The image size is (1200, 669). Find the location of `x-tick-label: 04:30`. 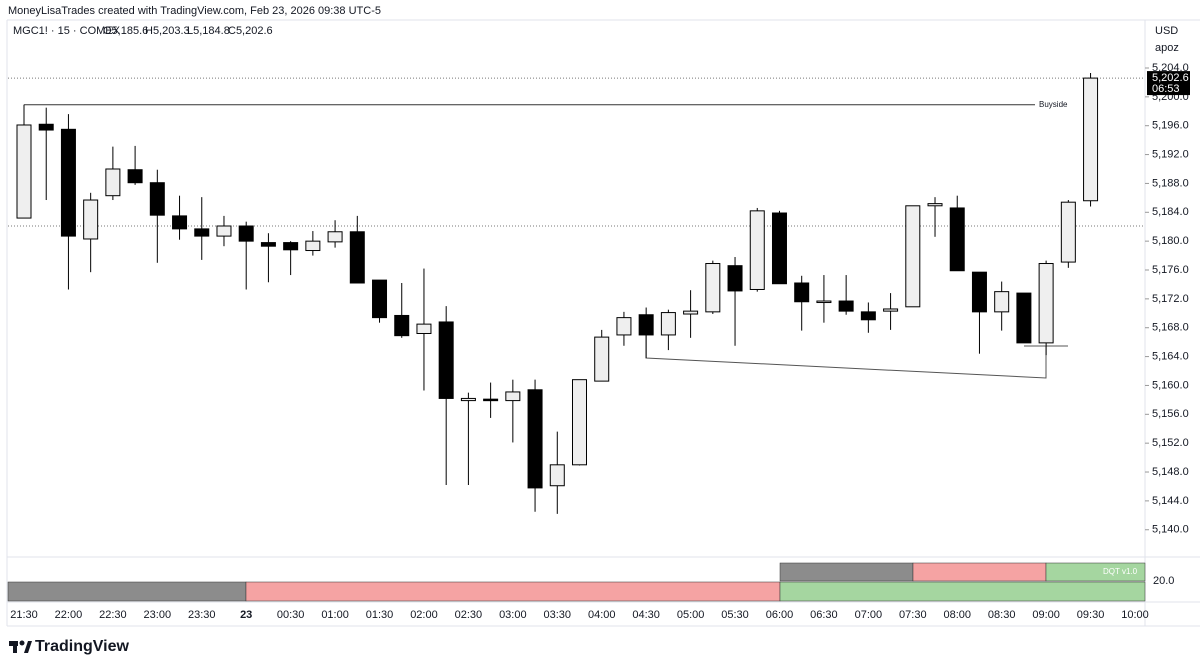

x-tick-label: 04:30 is located at coordinates (646, 615).